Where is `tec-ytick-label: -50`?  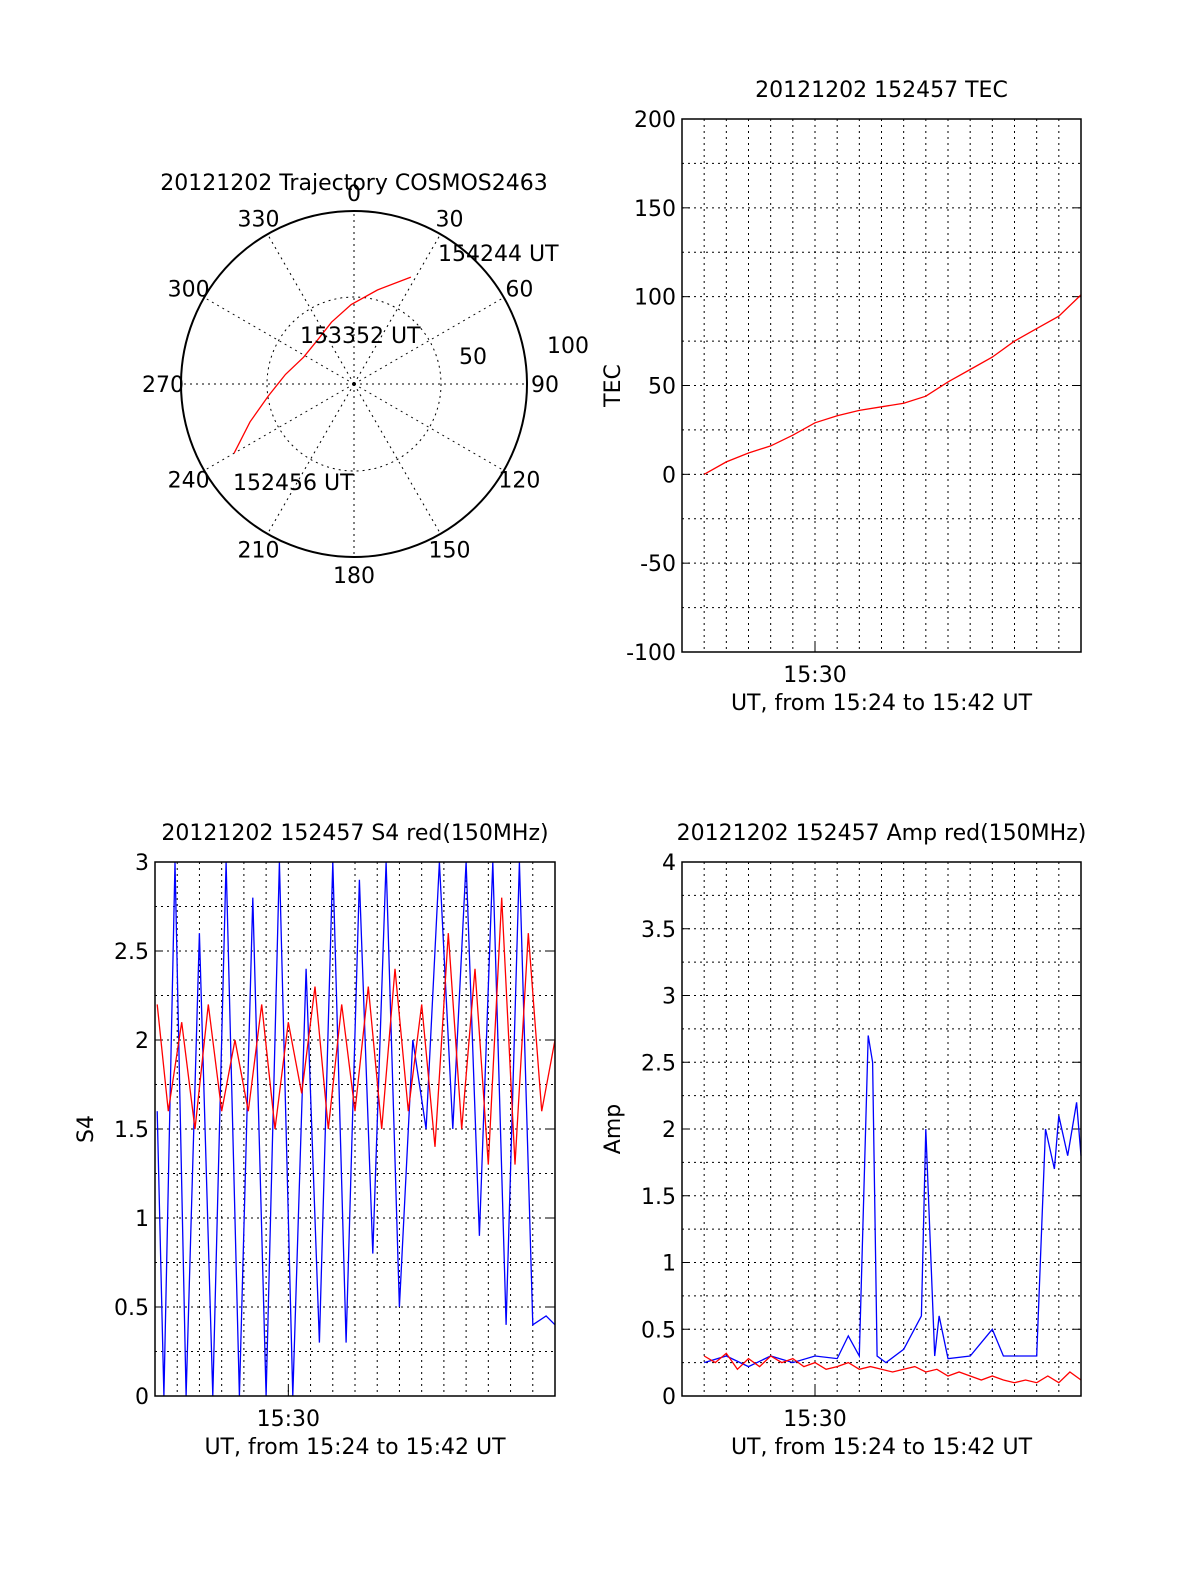
tec-ytick-label: -50 is located at coordinates (658, 564).